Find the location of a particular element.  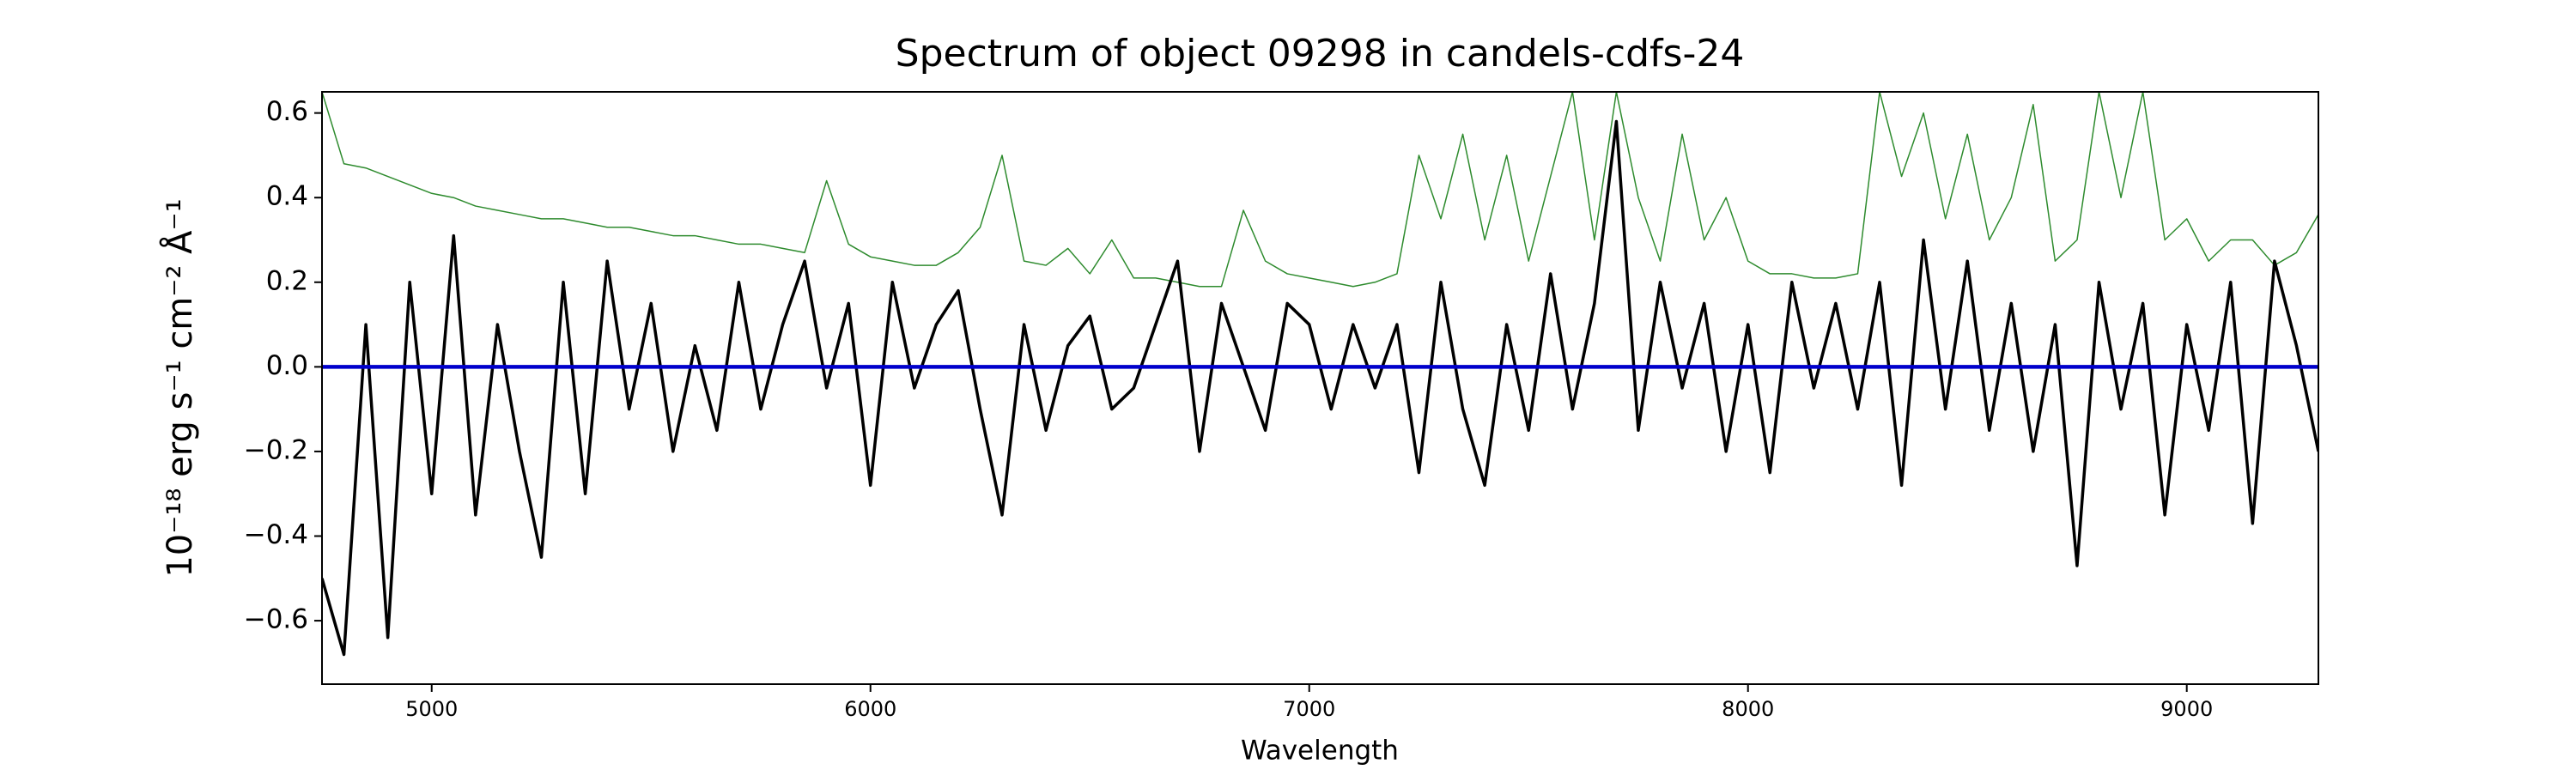

x-tick-label: 7000 is located at coordinates (1309, 709).